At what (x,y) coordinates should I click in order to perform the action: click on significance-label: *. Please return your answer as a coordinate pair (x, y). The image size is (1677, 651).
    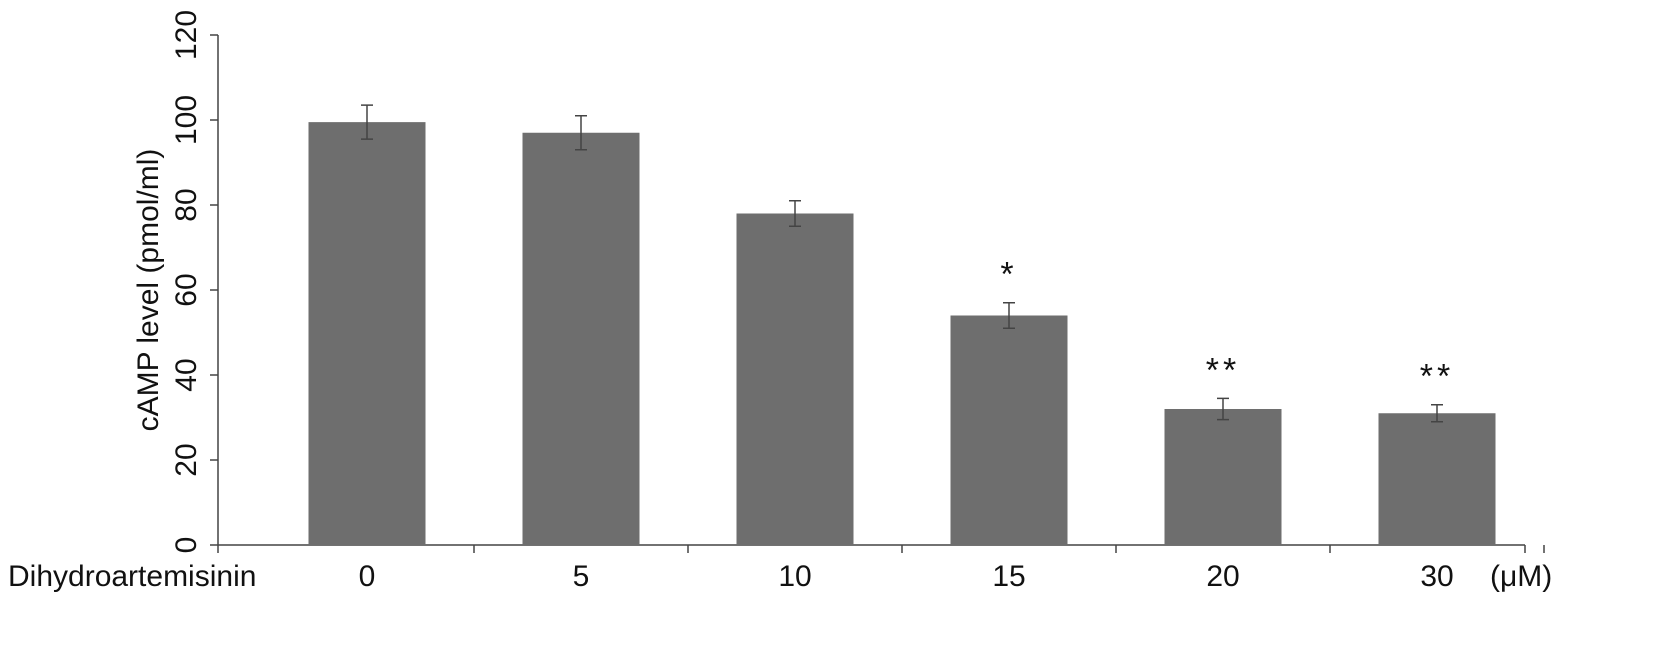
    Looking at the image, I should click on (1008, 275).